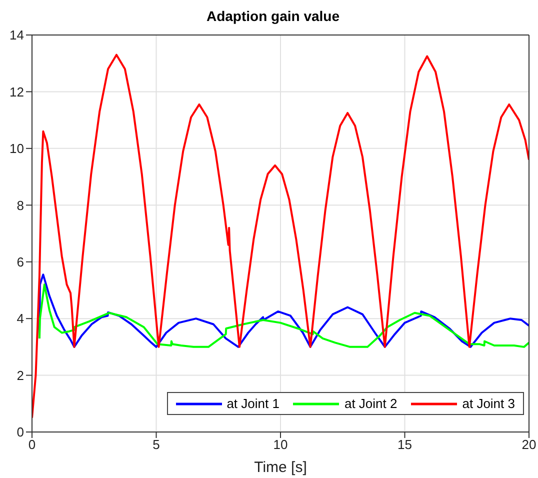  What do you see at coordinates (156, 444) in the screenshot?
I see `x-tick-label: 5` at bounding box center [156, 444].